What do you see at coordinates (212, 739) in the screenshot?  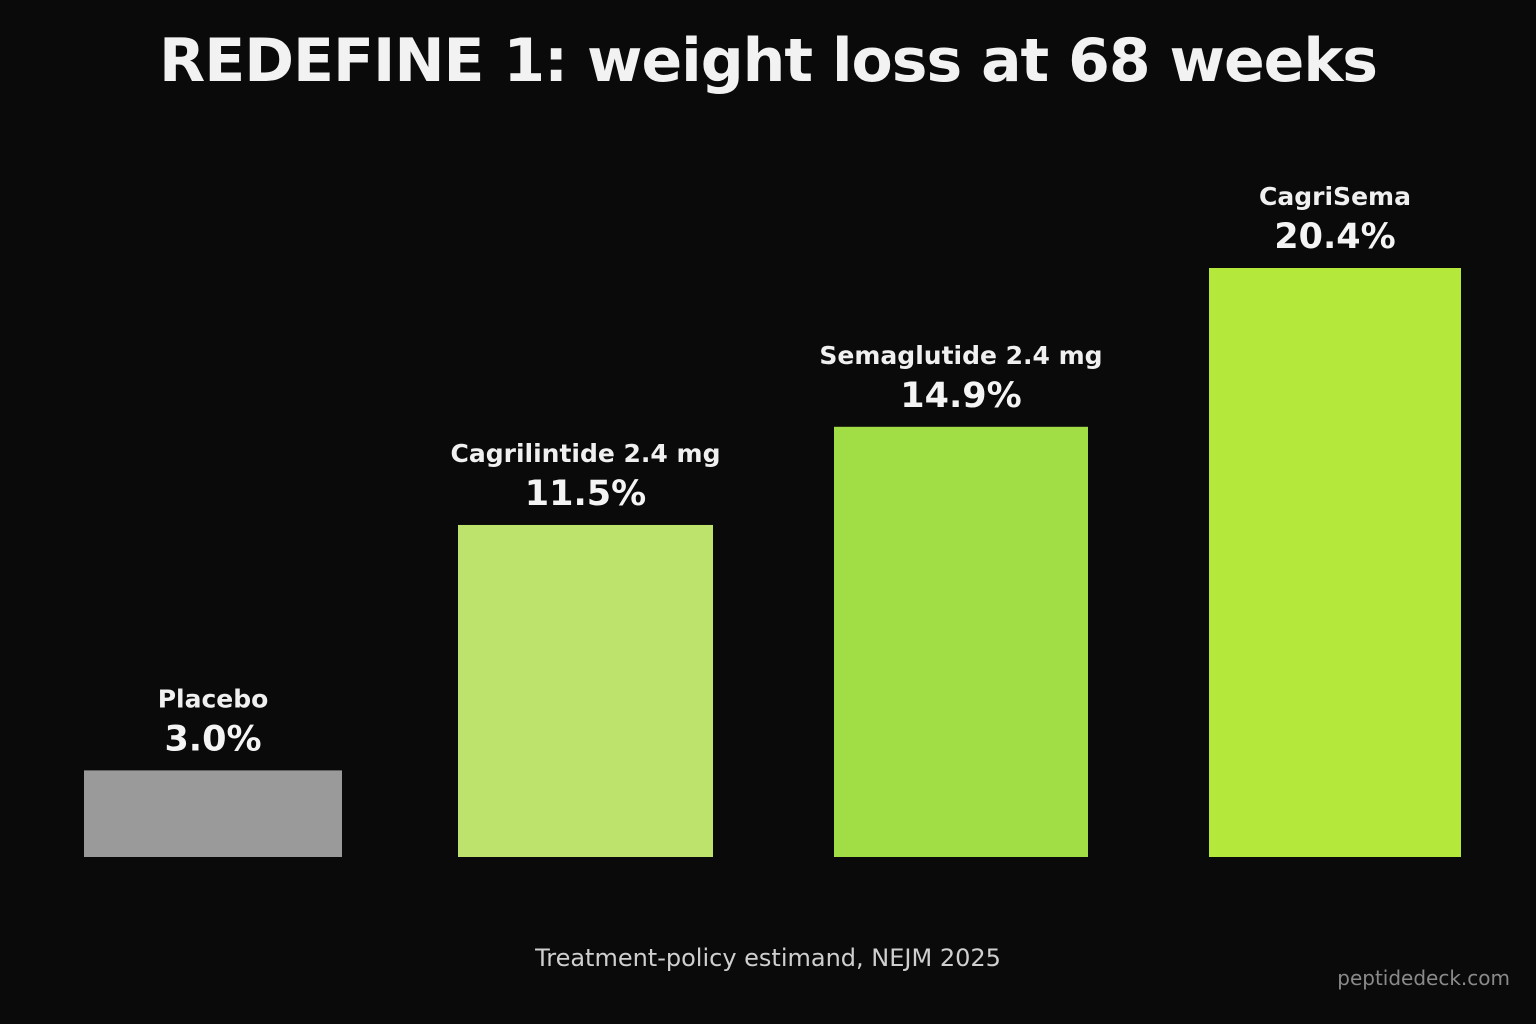 I see `bar-value-label-0: 3.0%` at bounding box center [212, 739].